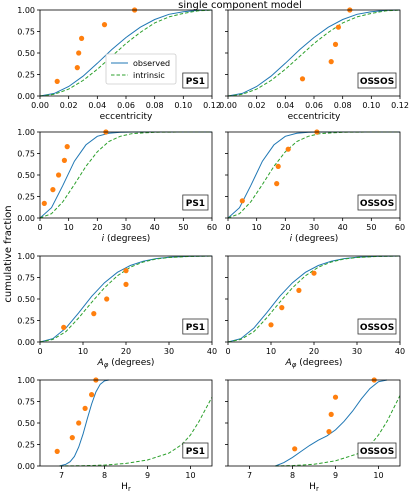 The height and width of the screenshot is (498, 415). I want to click on x-tick-label: 0.08, so click(155, 105).